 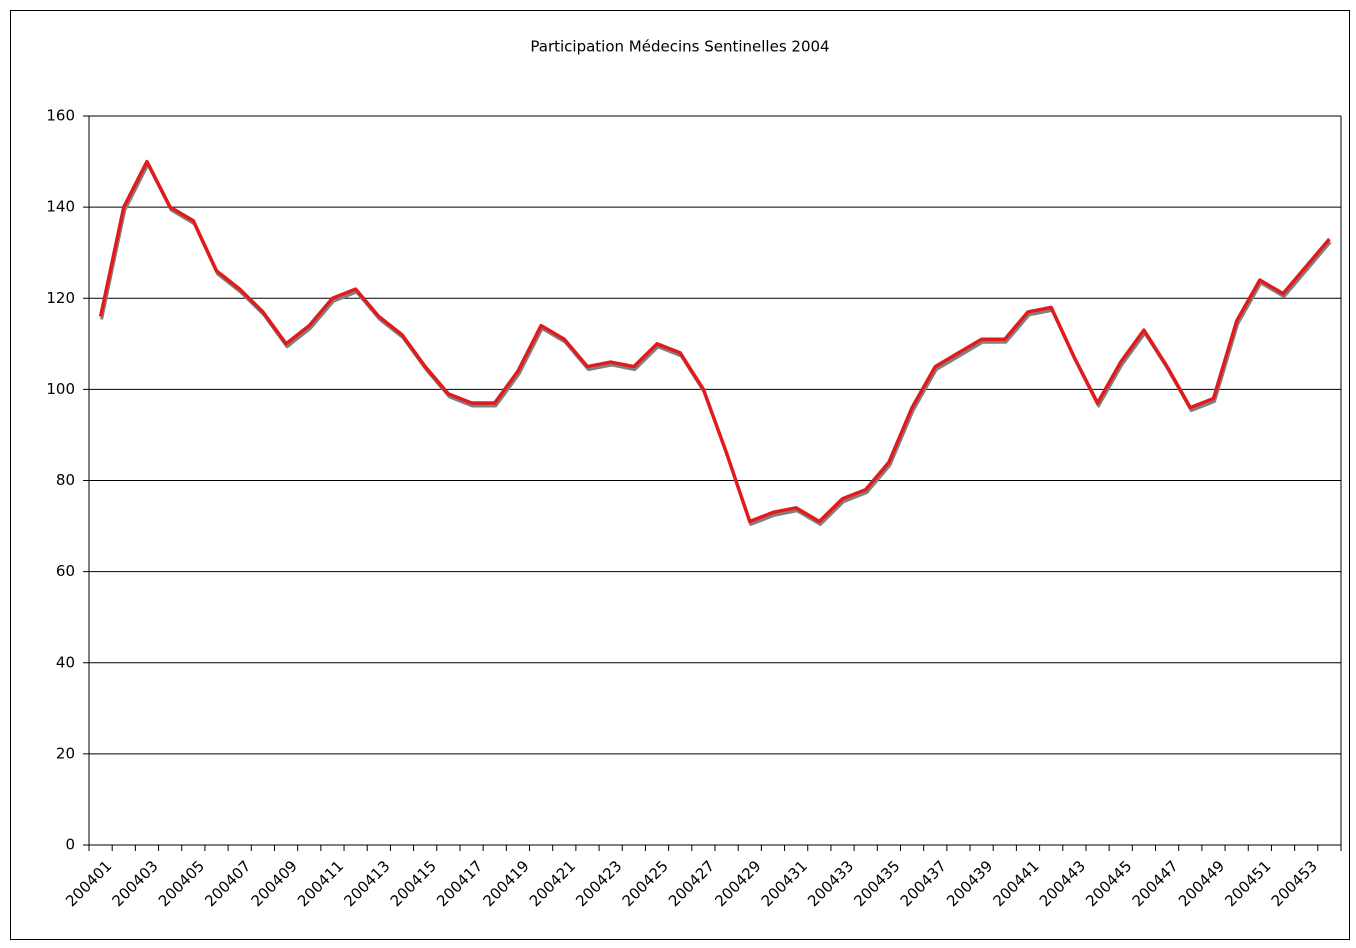 I want to click on y-tick-label: 160, so click(x=60, y=116).